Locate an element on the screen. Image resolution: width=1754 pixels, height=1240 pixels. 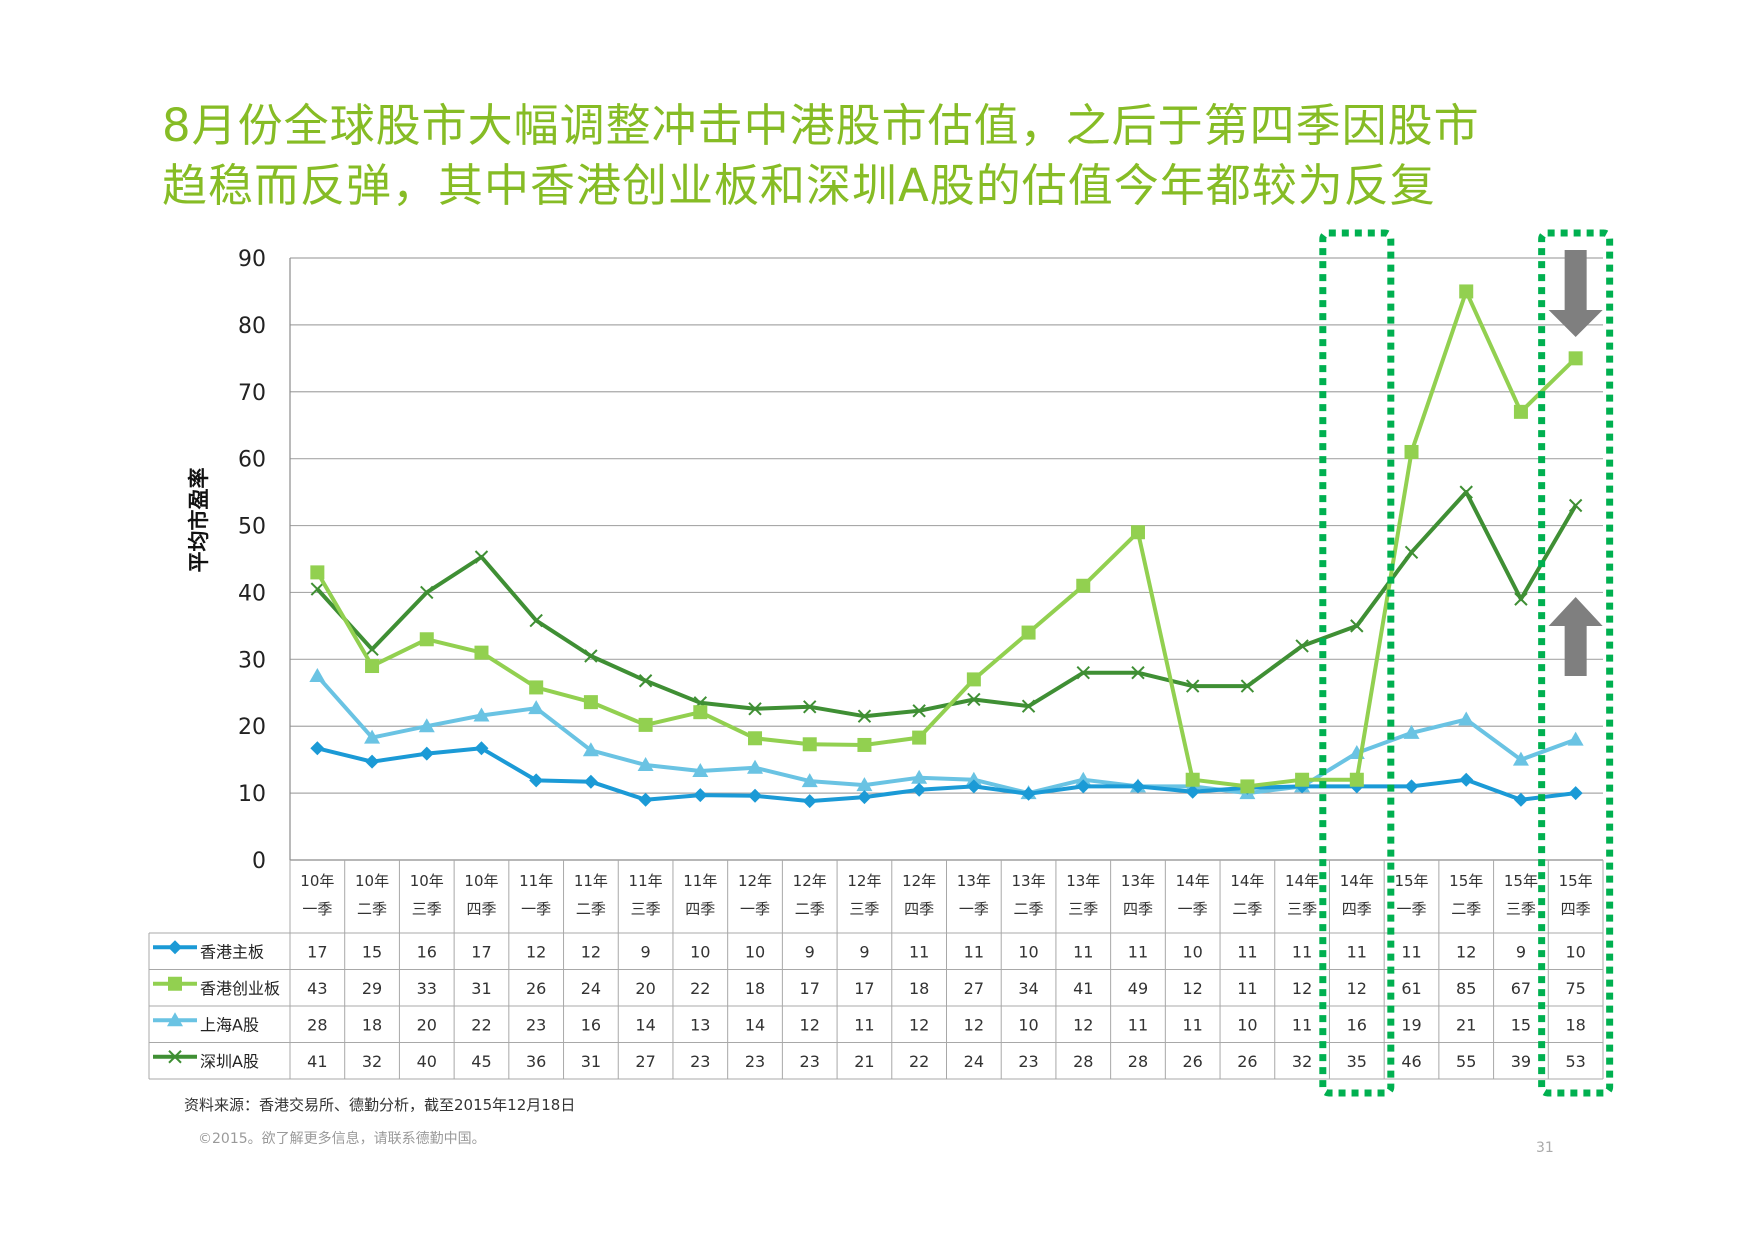
table-cell: 61 is located at coordinates (1411, 988).